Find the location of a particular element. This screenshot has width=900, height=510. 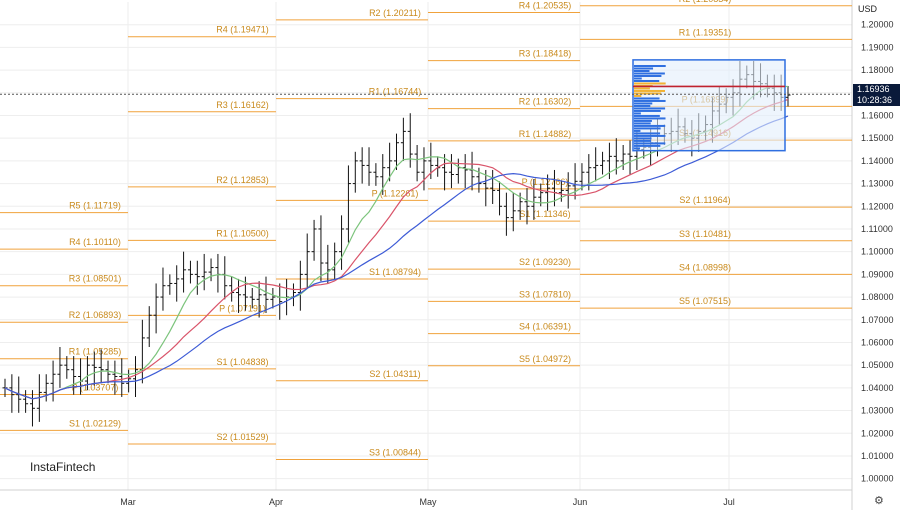

pivot-label: R2 (1.06893) is located at coordinates (95, 315).